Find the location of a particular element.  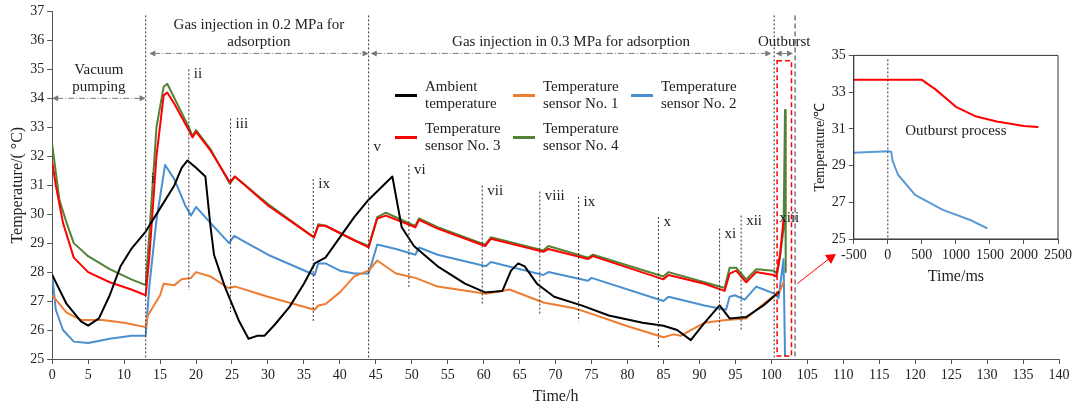

x-tick-label: 120 is located at coordinates (915, 375).